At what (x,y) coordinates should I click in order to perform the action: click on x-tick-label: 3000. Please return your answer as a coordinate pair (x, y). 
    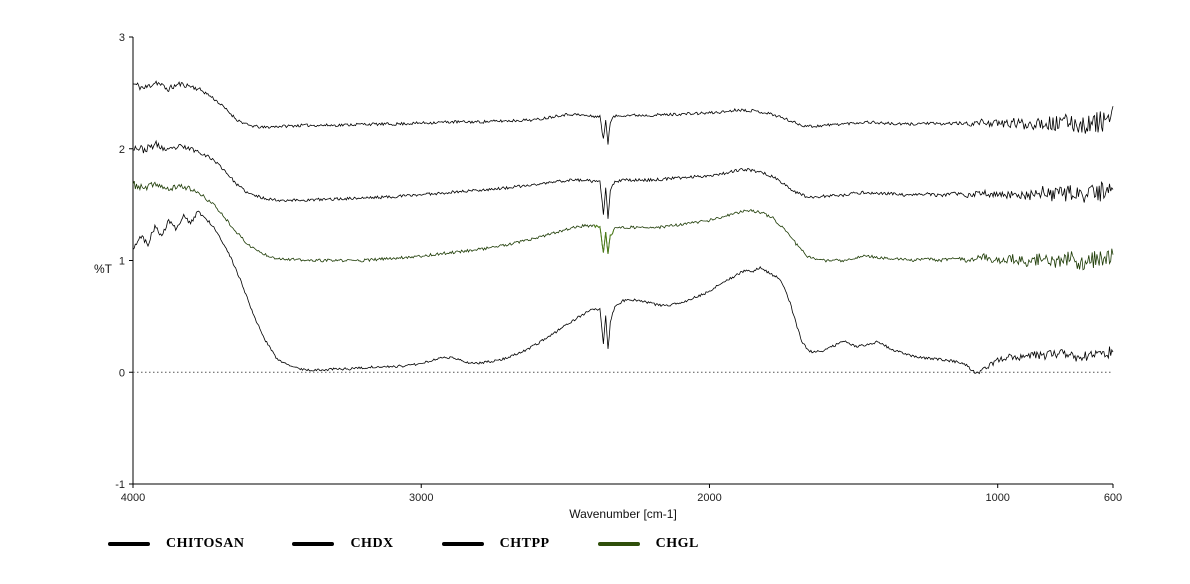
    Looking at the image, I should click on (421, 498).